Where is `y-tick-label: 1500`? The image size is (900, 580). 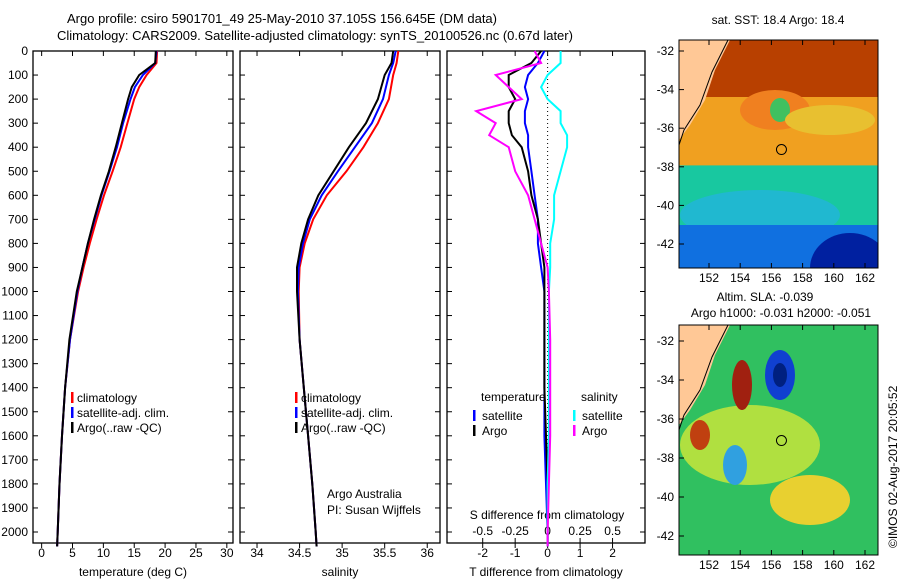
y-tick-label: 1500 is located at coordinates (14, 412).